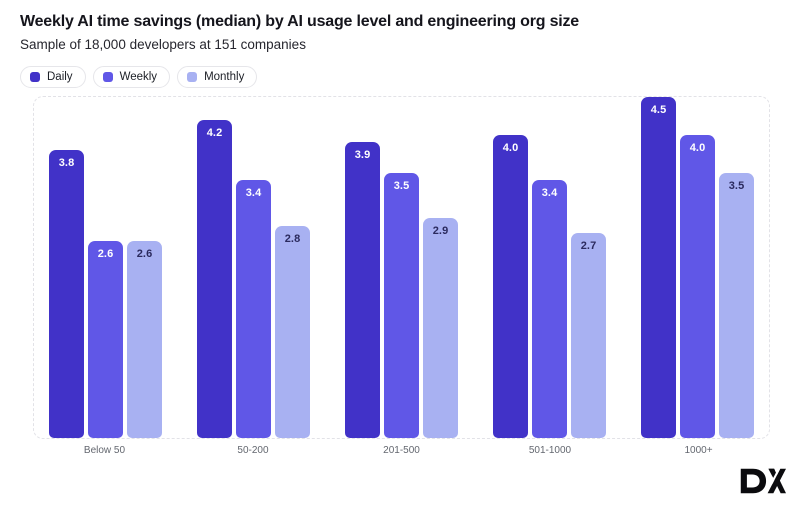  Describe the element at coordinates (440, 231) in the screenshot. I see `bar-value-label: 2.9` at that location.